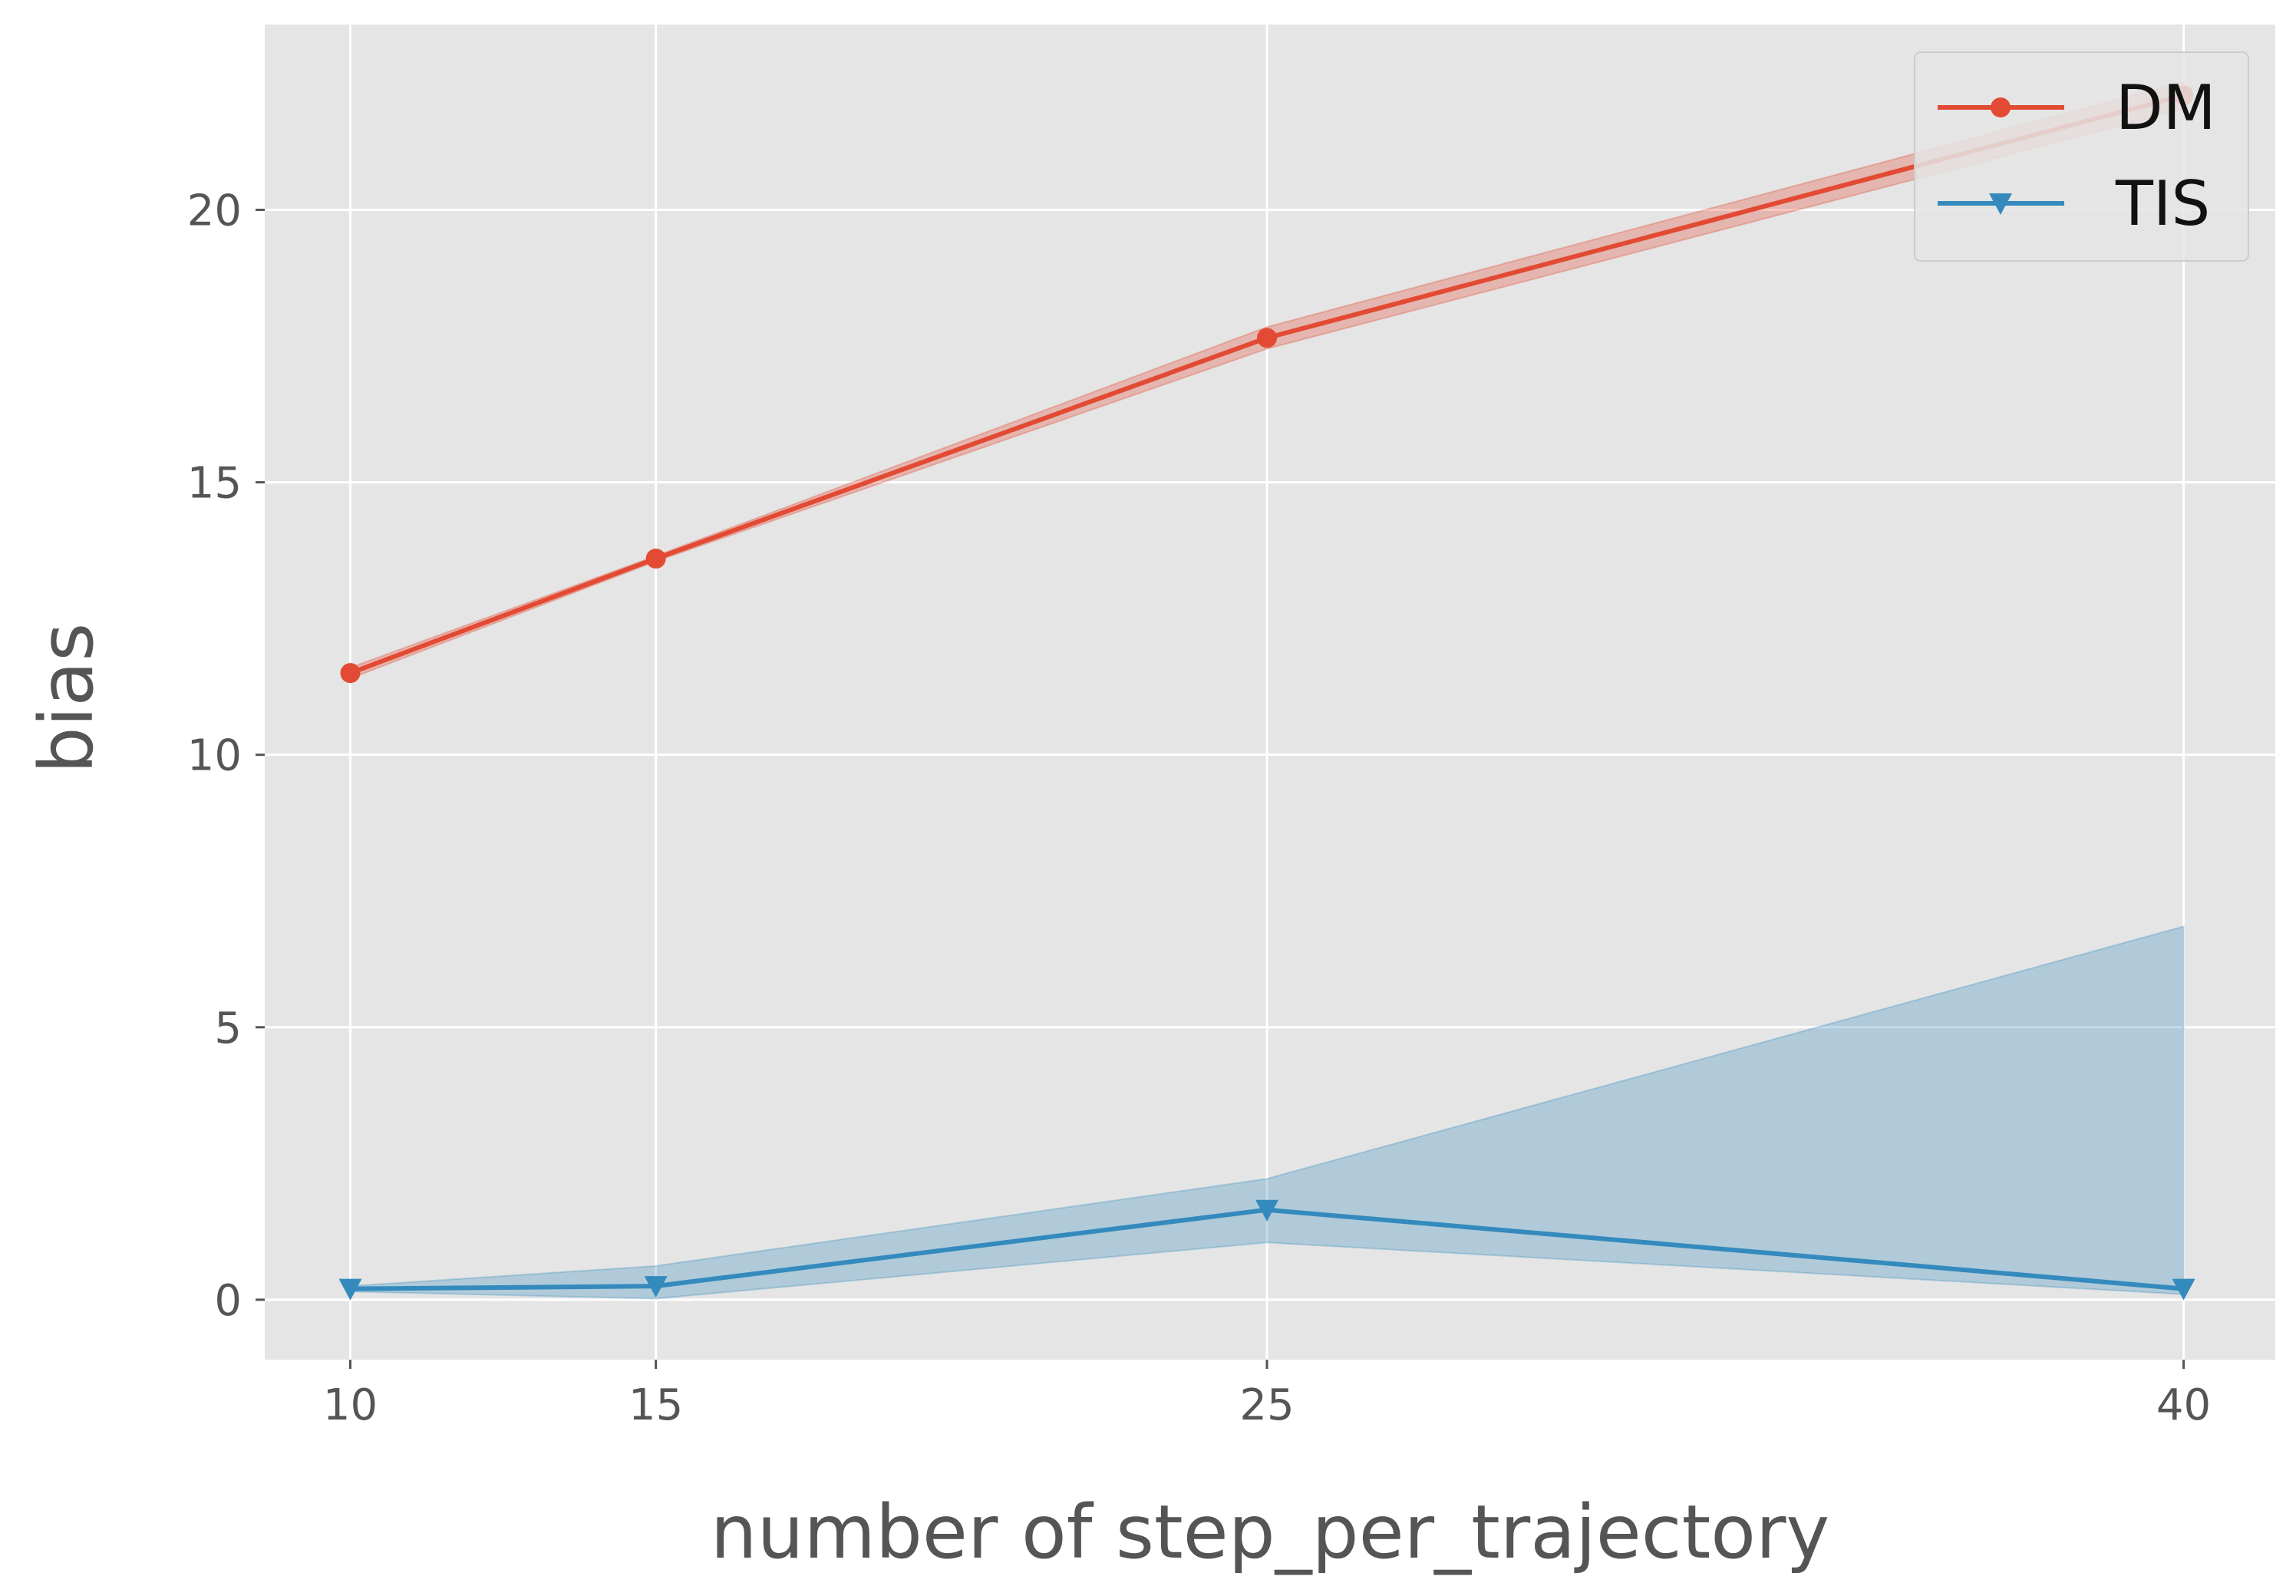  Describe the element at coordinates (1266, 1405) in the screenshot. I see `x-tick-label: 25` at that location.